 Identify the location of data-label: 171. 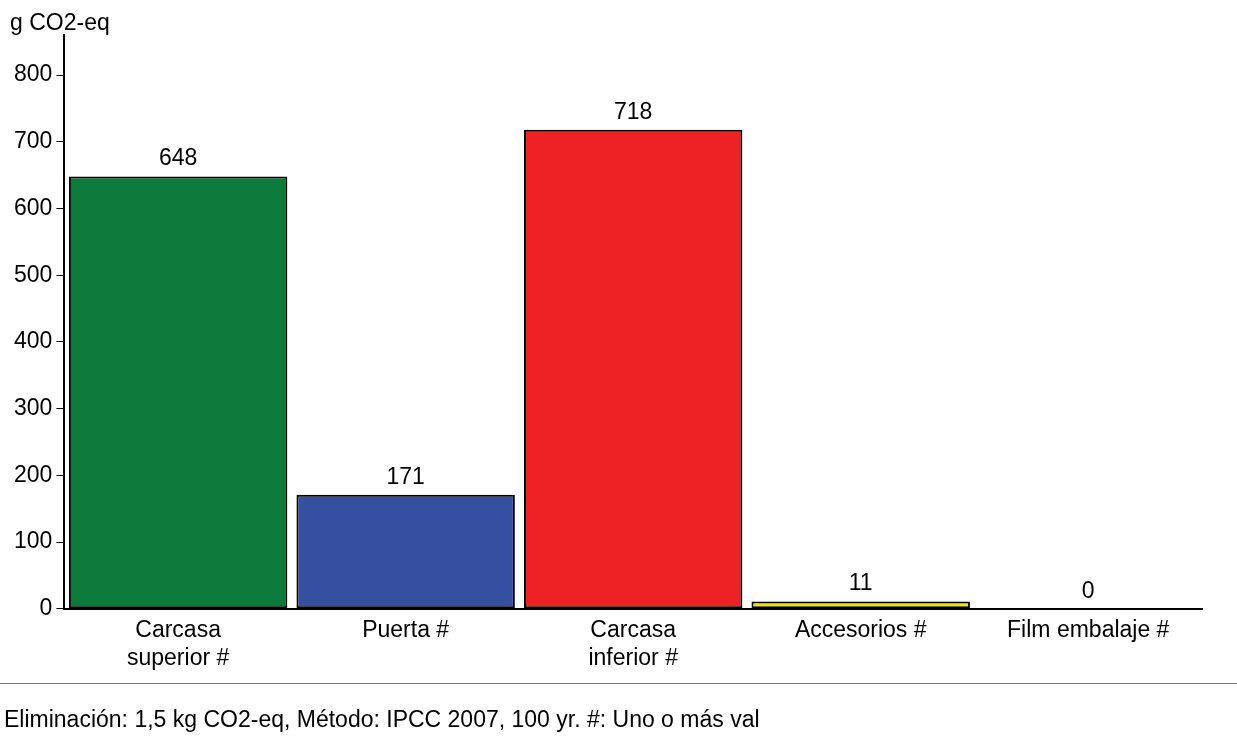
(405, 475).